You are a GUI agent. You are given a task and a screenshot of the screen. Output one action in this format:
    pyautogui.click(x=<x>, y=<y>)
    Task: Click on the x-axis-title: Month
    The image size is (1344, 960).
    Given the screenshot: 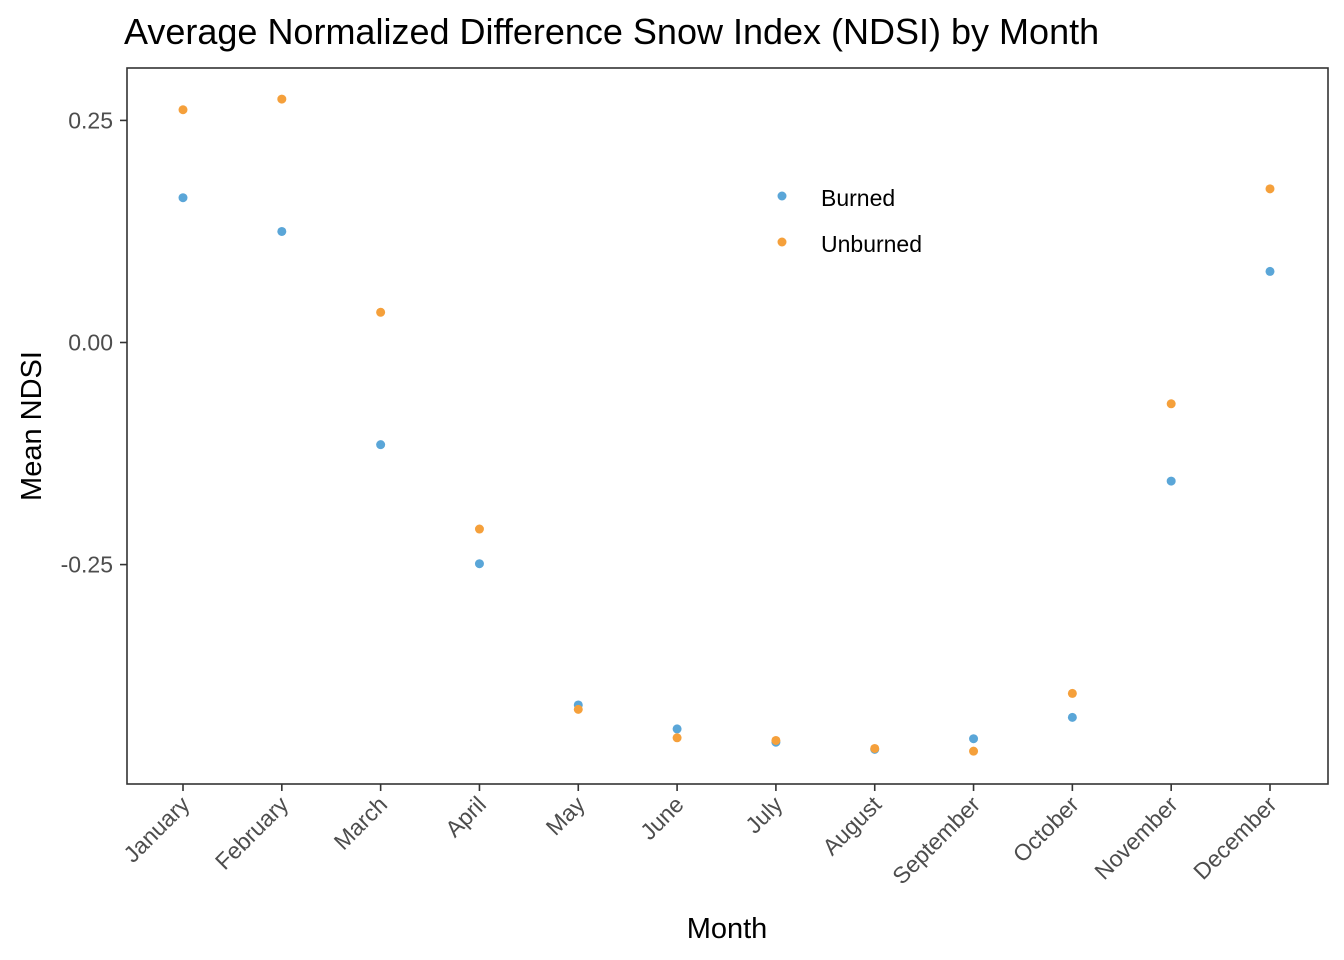 What is the action you would take?
    pyautogui.click(x=727, y=929)
    